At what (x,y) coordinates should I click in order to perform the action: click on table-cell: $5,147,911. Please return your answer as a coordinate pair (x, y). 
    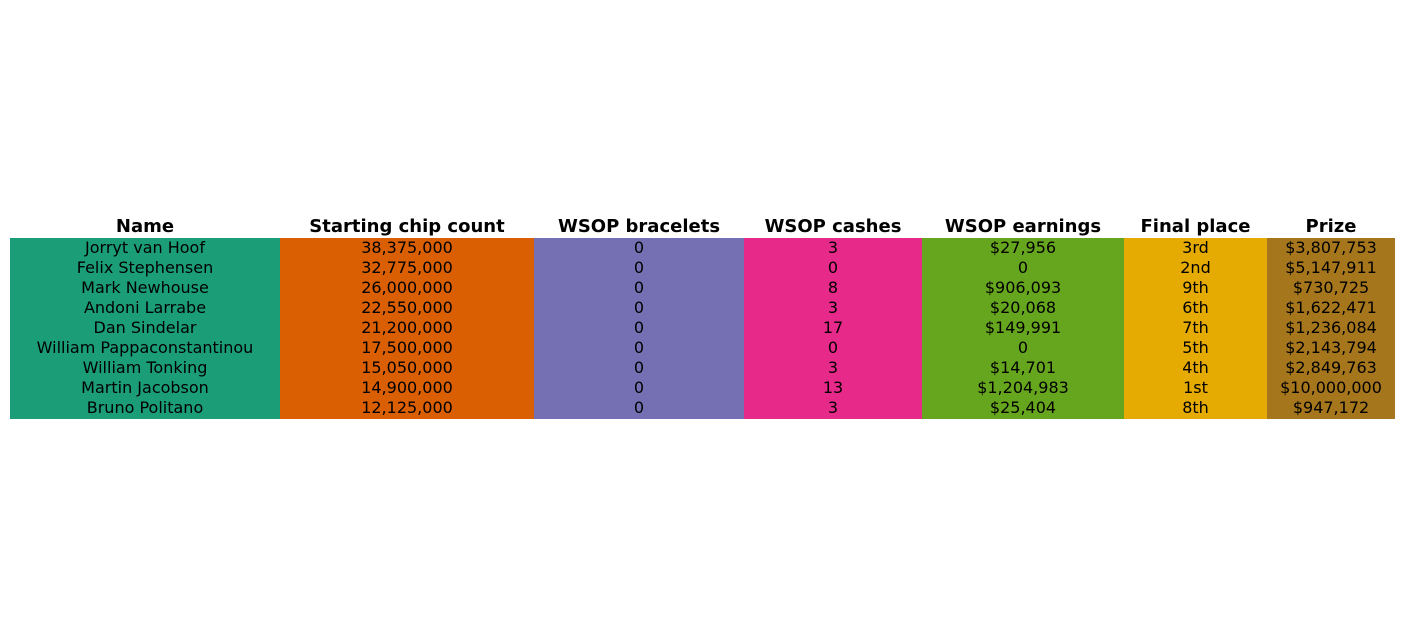
    Looking at the image, I should click on (1331, 267).